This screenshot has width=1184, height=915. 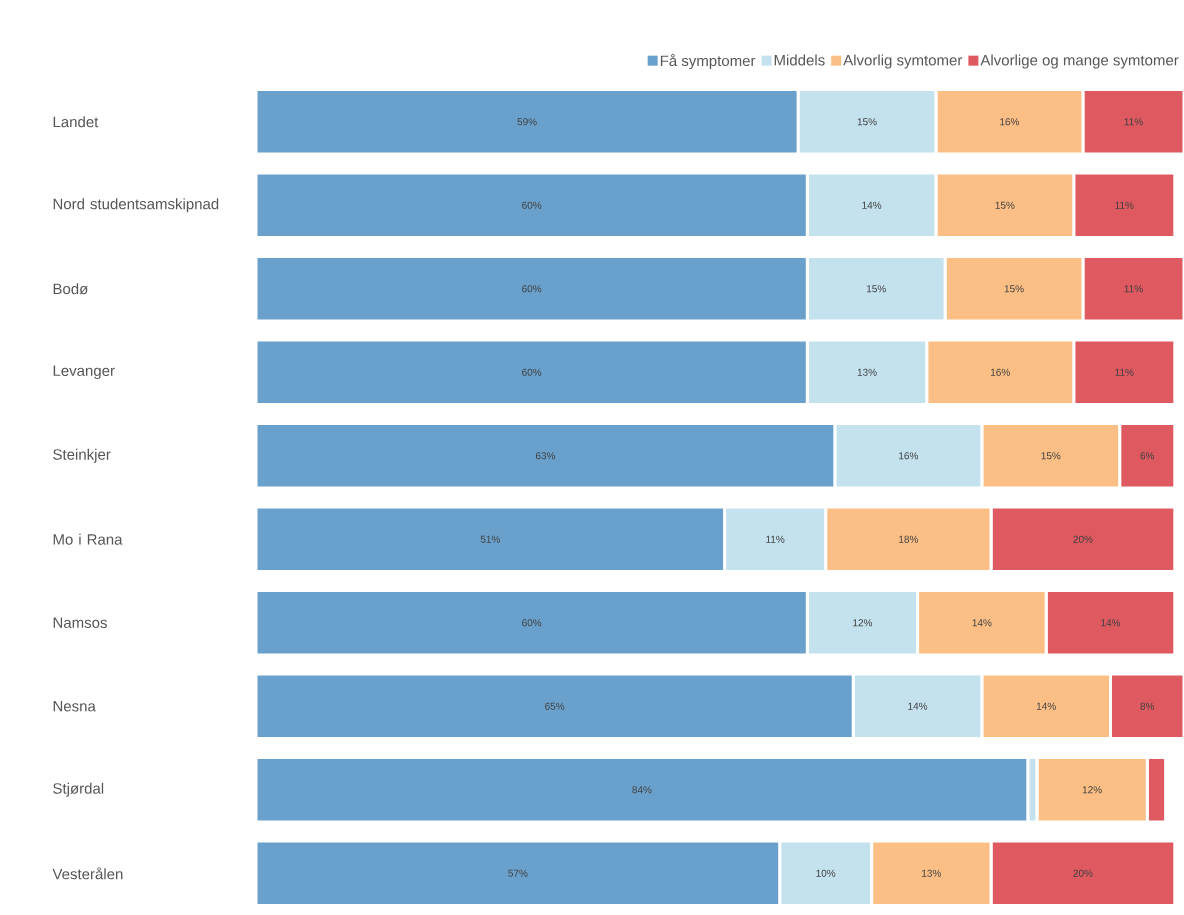 I want to click on y-tick-label: Nord studentsamskipnad, so click(x=136, y=205).